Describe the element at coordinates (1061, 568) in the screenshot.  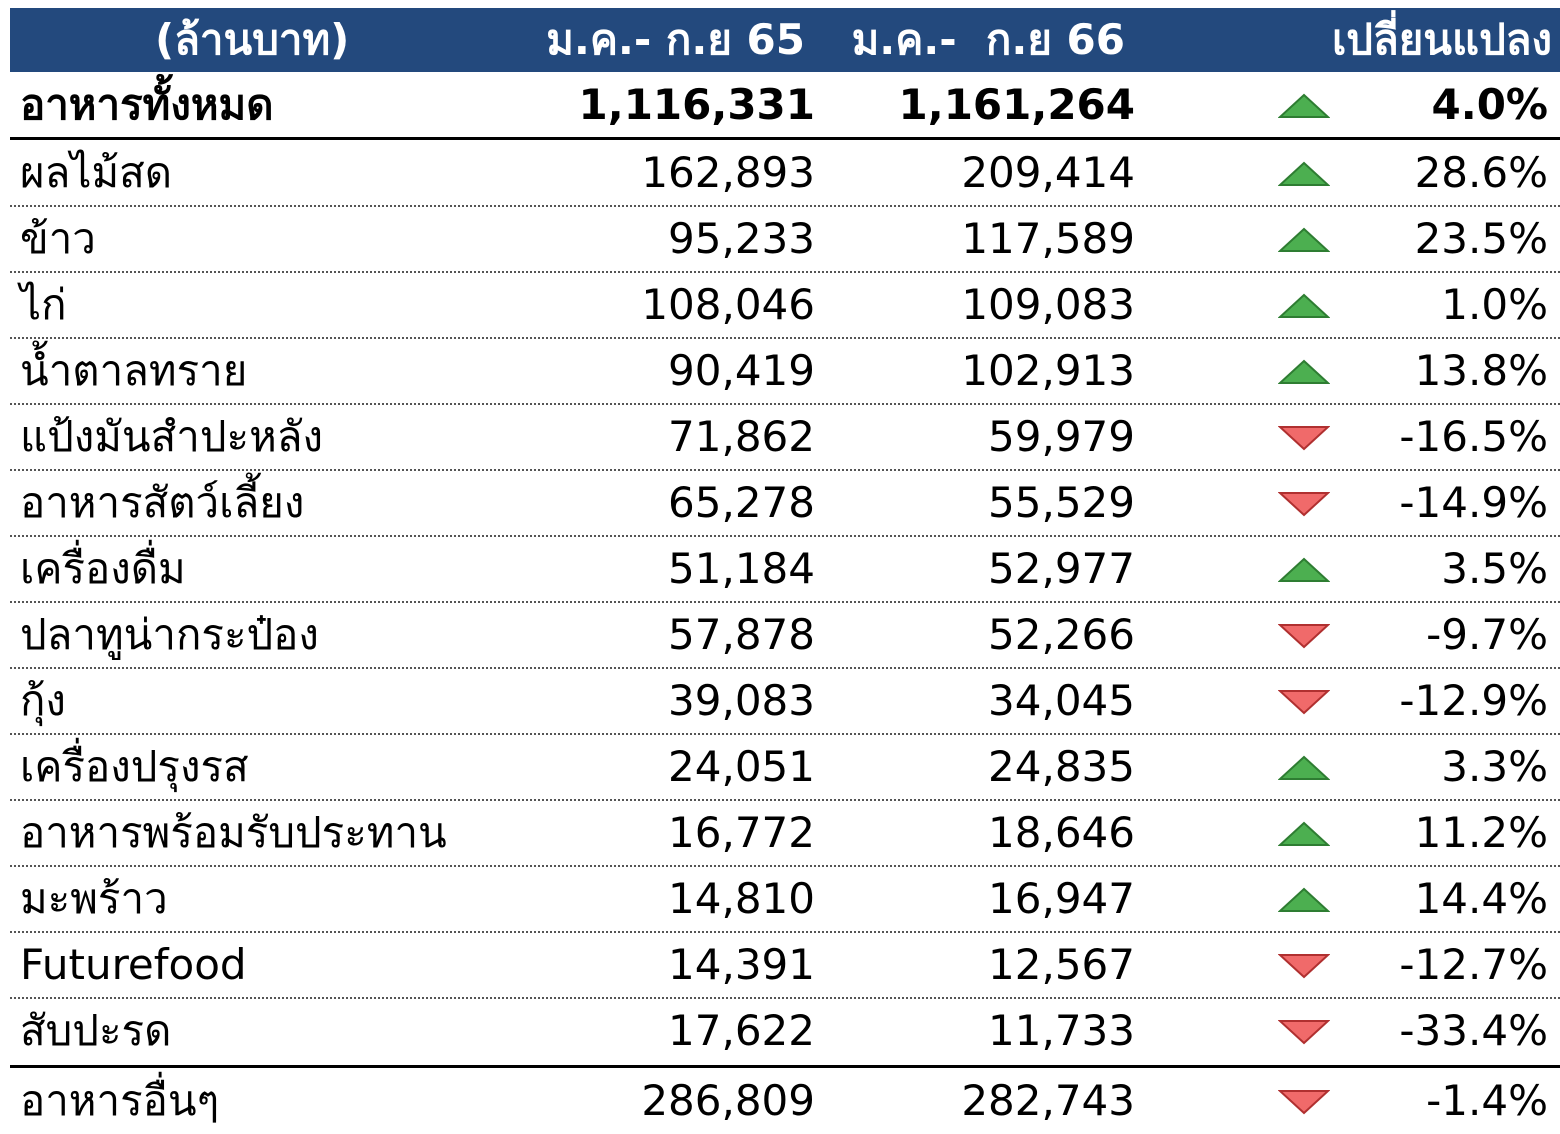
I see `value-66: 52,977` at that location.